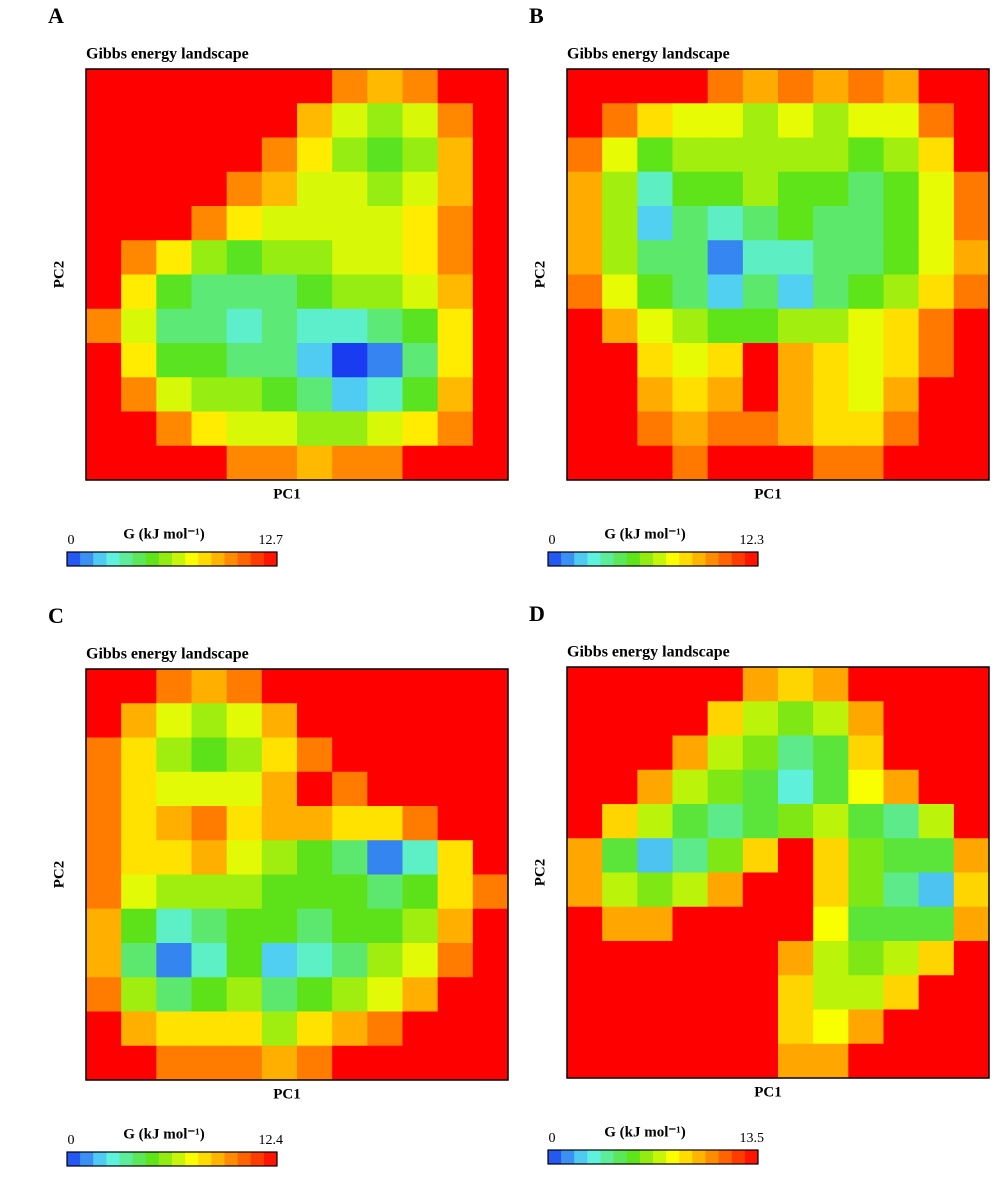  I want to click on plot-frame, so click(778, 872).